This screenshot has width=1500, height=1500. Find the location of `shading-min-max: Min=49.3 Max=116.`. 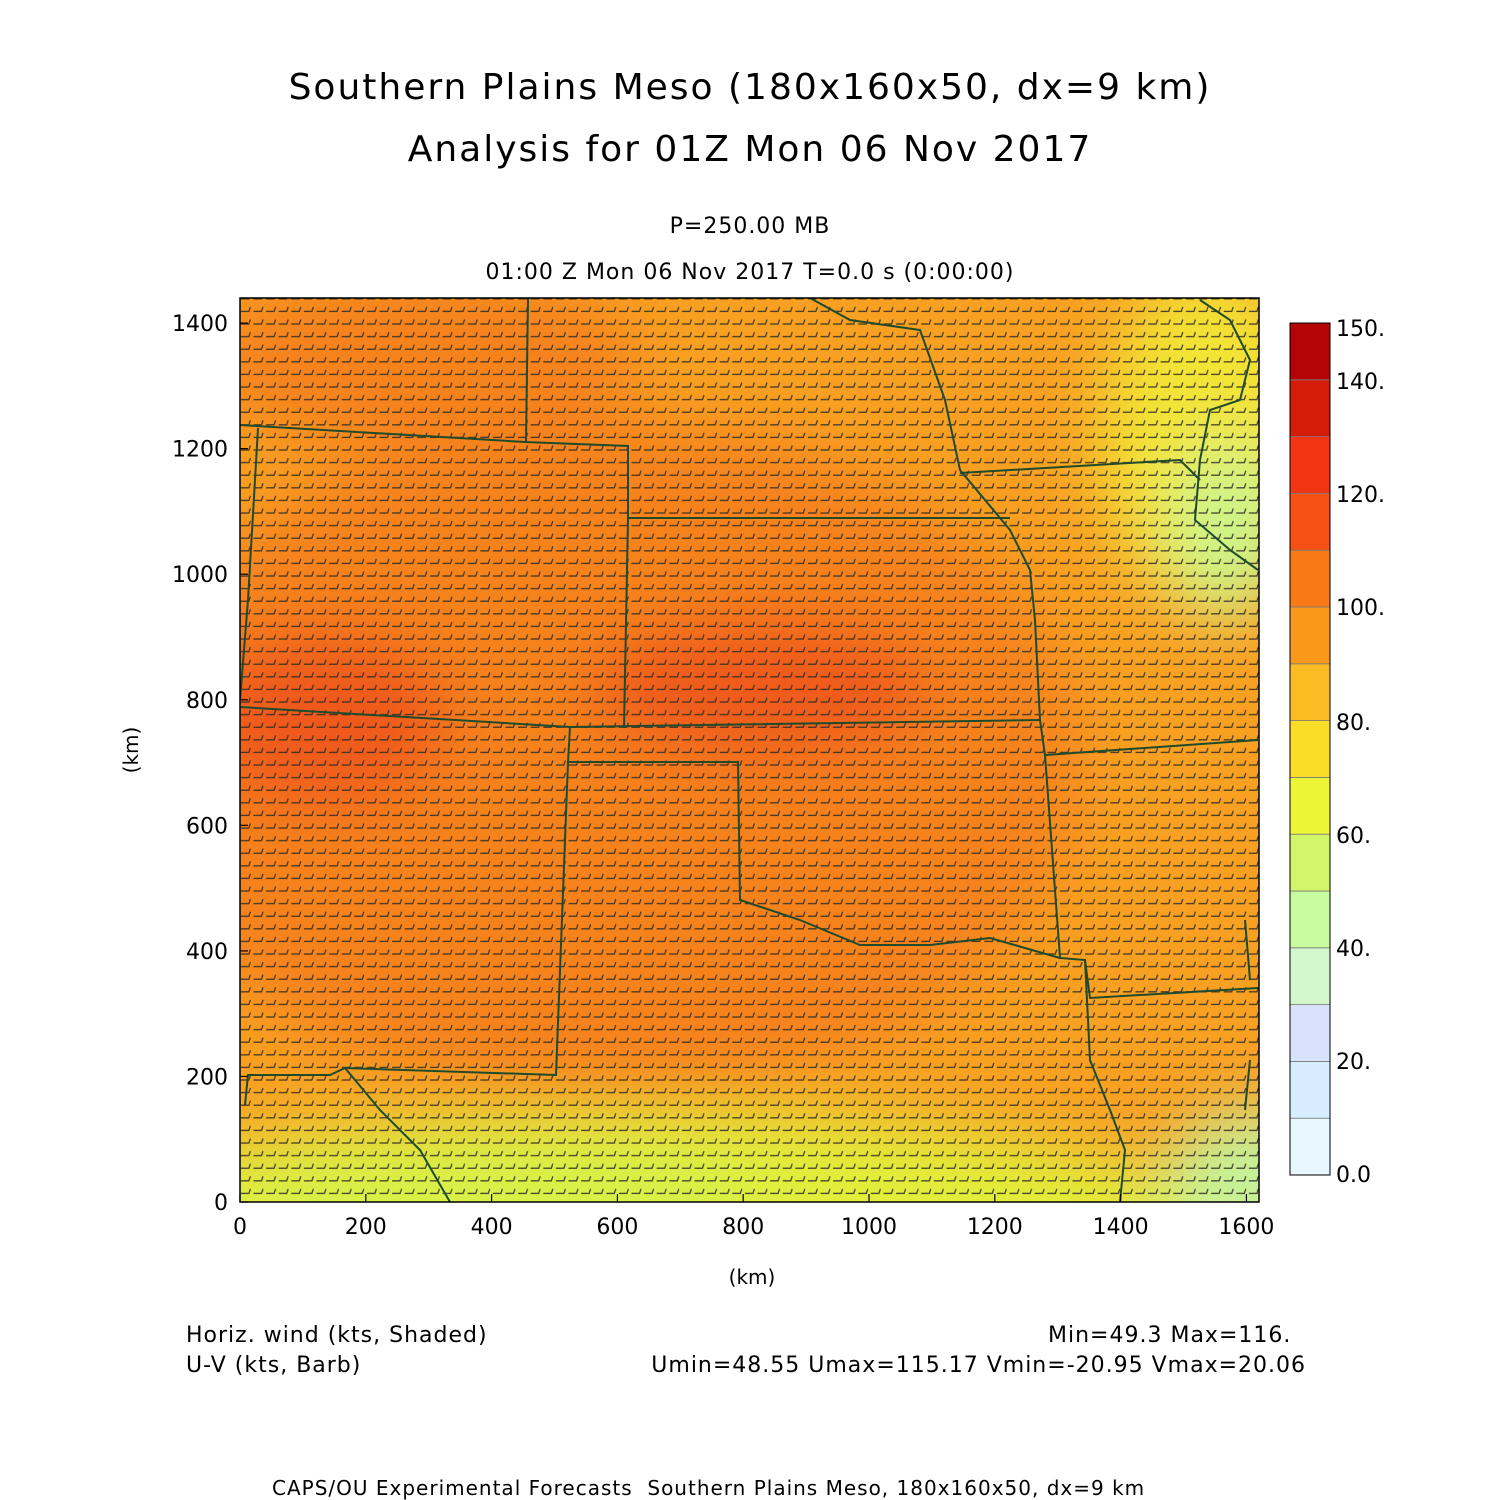

shading-min-max: Min=49.3 Max=116. is located at coordinates (1169, 1335).